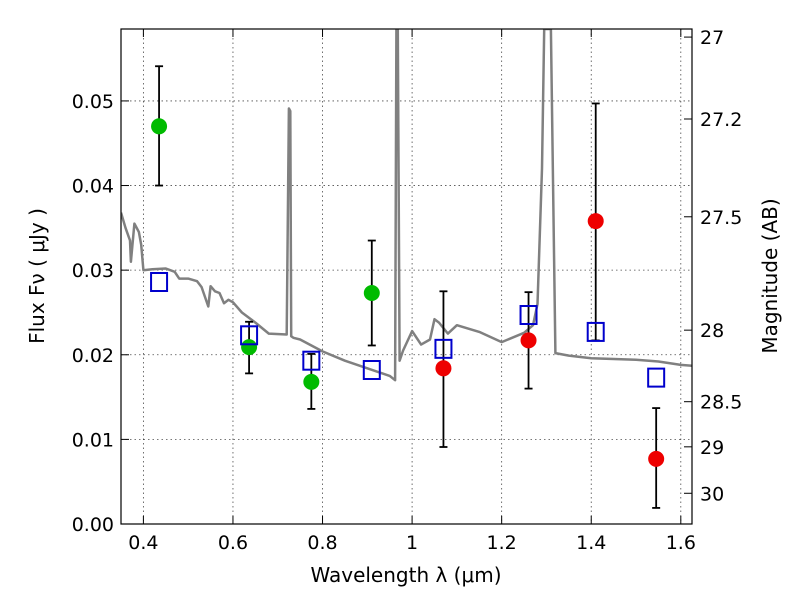 This screenshot has height=600, width=800. What do you see at coordinates (93, 525) in the screenshot?
I see `y-tick-label: 0.00` at bounding box center [93, 525].